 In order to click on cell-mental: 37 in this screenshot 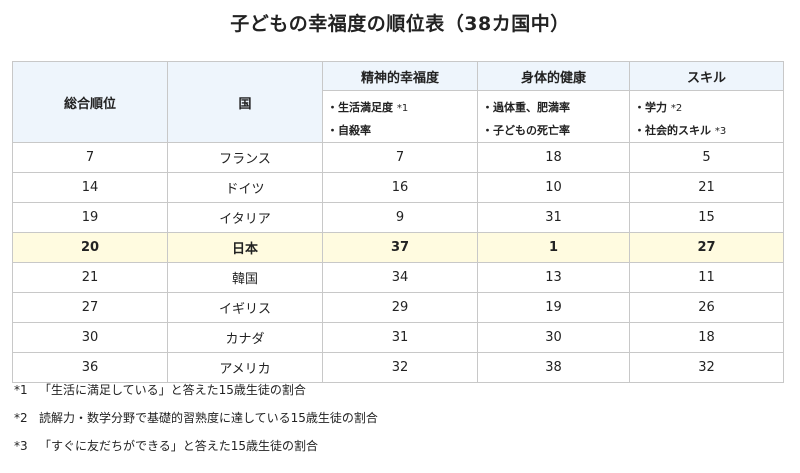, I will do `click(400, 247)`.